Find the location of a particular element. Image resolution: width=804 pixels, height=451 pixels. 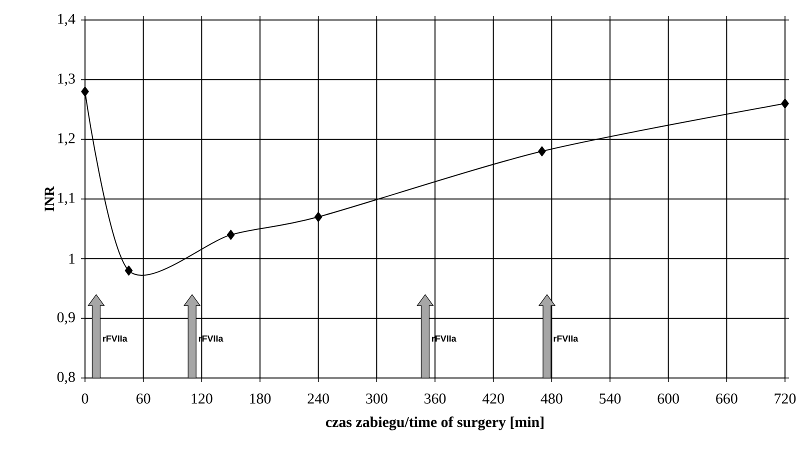

x-tick-label: 660 is located at coordinates (727, 399).